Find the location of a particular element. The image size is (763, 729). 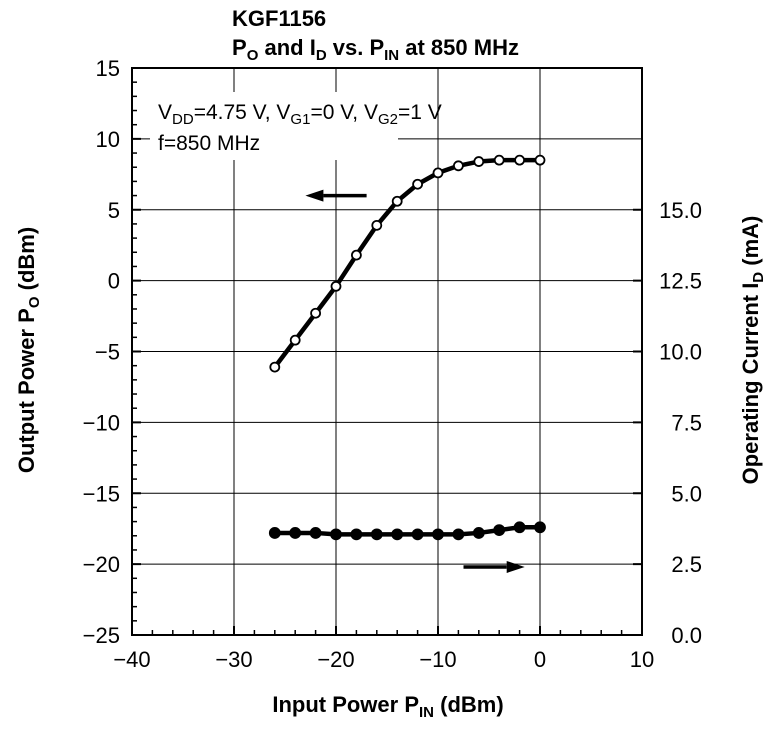

y-left-tick-label: 5 is located at coordinates (114, 210).